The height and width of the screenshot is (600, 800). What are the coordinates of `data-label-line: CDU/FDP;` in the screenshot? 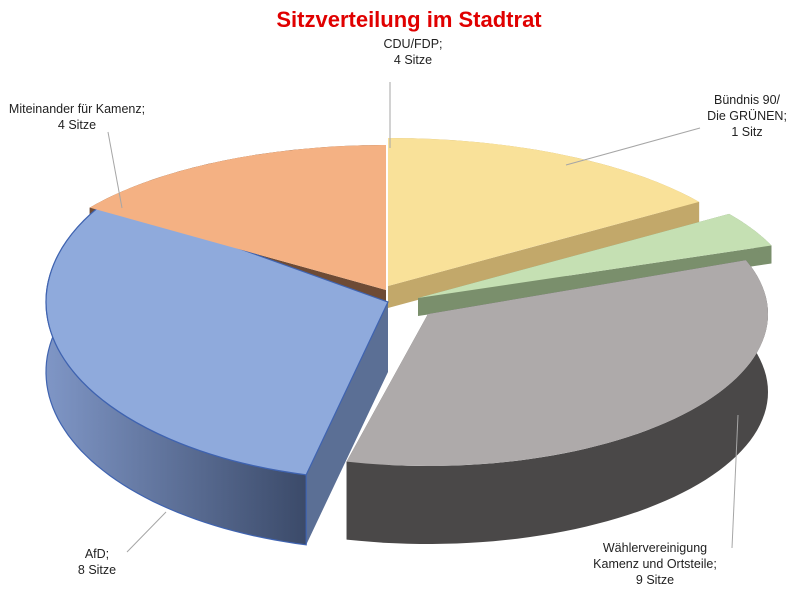 It's located at (412, 44).